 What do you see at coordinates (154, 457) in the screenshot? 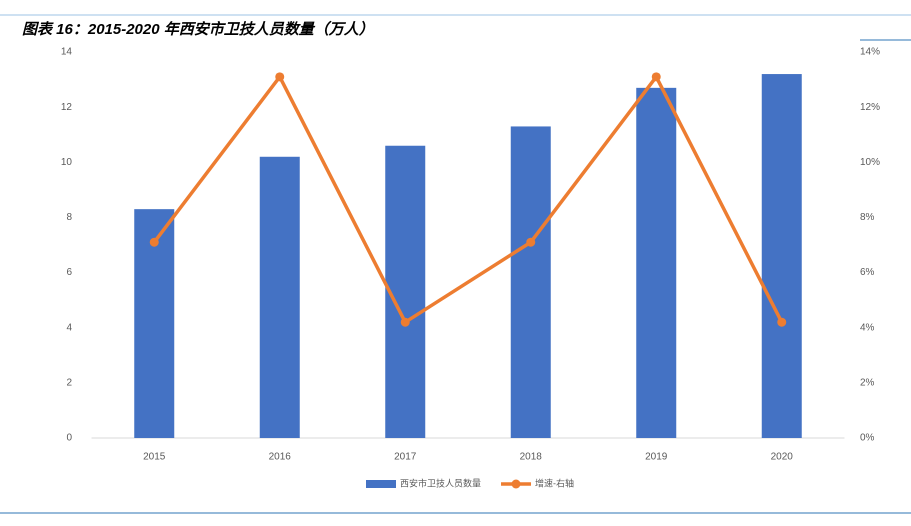
I see `x-tick-label: 2015` at bounding box center [154, 457].